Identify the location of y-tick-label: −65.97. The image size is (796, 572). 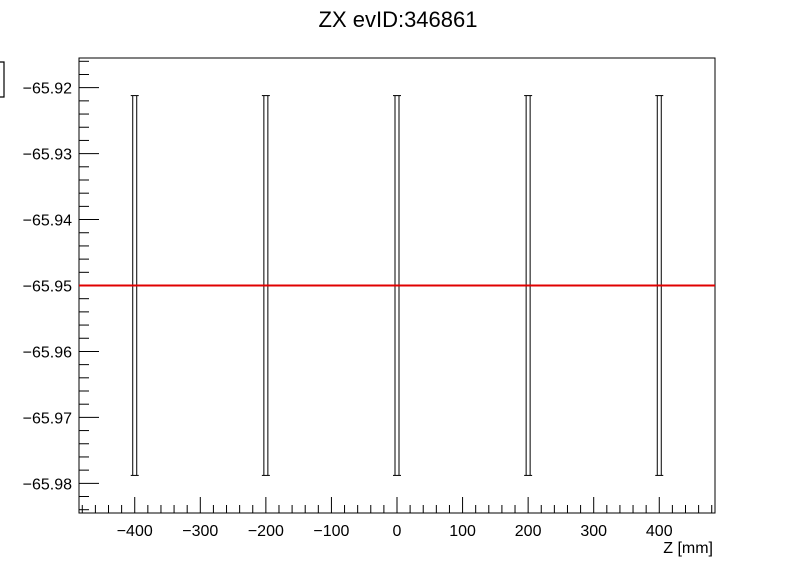
(47, 418).